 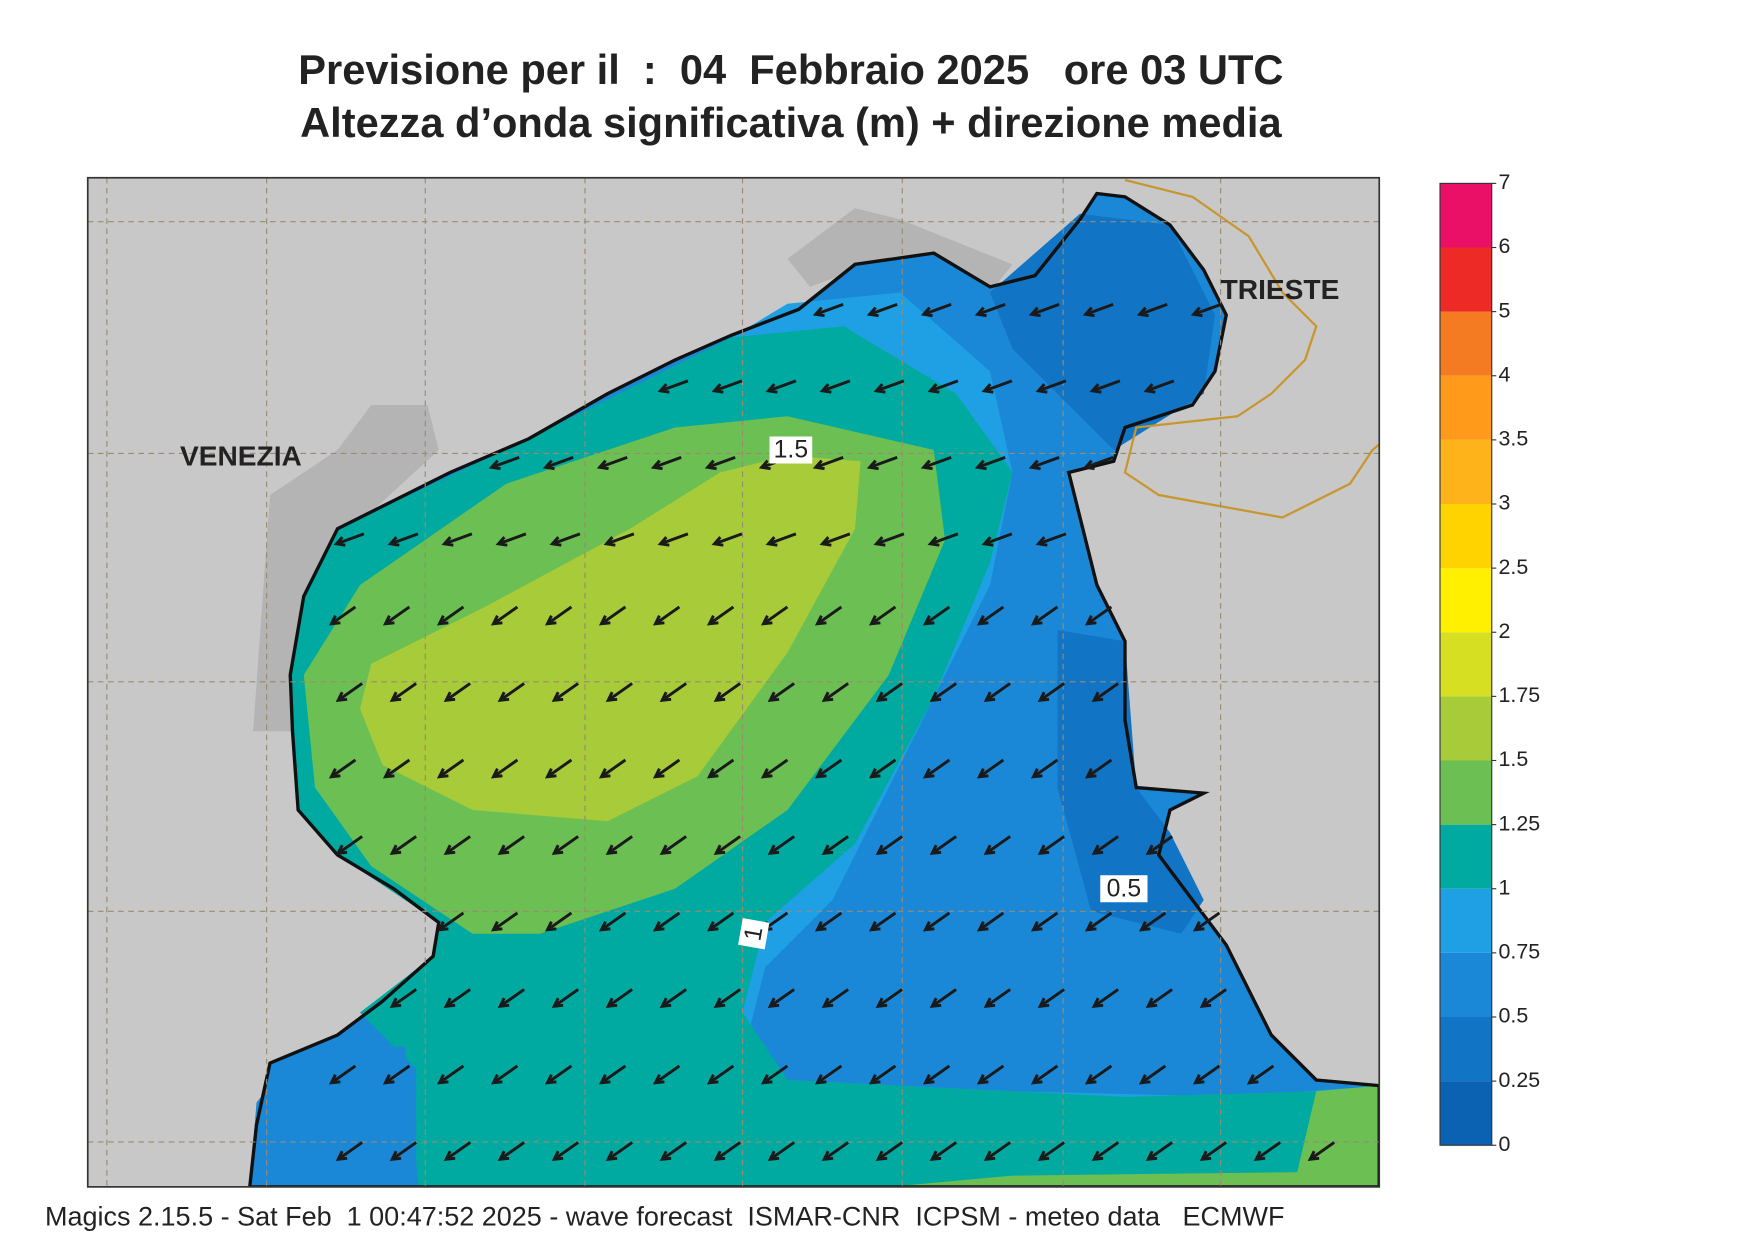 I want to click on colorbar-tick-label: 4, so click(x=1505, y=374).